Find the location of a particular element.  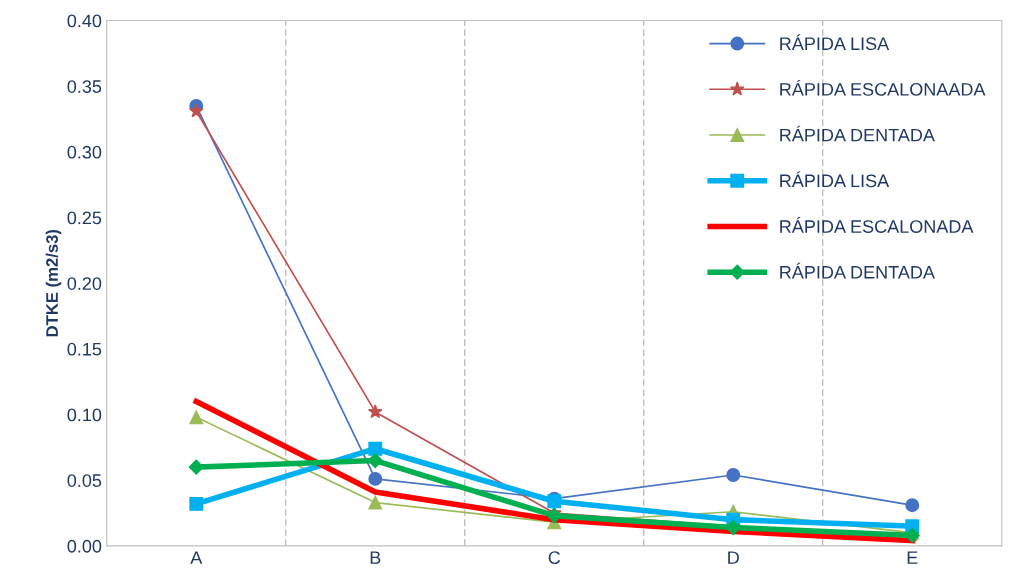

y-tick-label: 0.10 is located at coordinates (84, 415).